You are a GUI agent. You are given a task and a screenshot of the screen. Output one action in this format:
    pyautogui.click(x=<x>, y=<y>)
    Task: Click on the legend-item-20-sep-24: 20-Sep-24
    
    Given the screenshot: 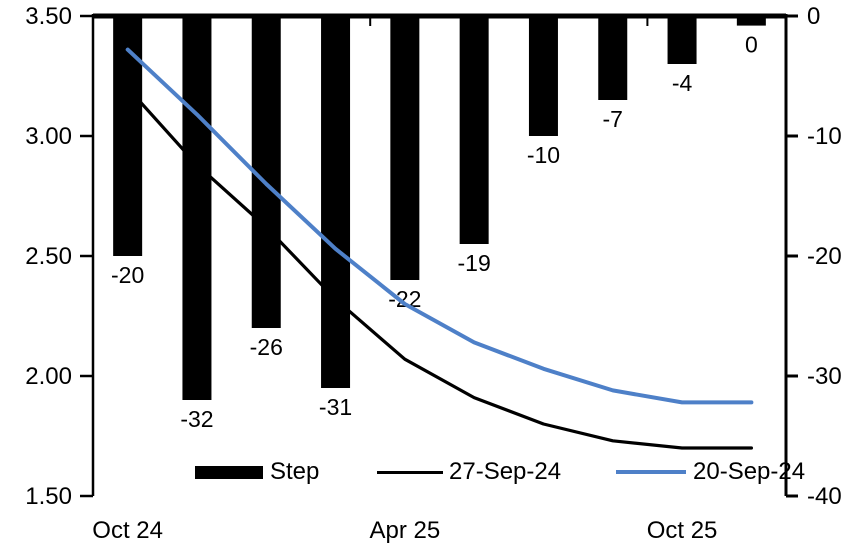 What is the action you would take?
    pyautogui.click(x=710, y=472)
    